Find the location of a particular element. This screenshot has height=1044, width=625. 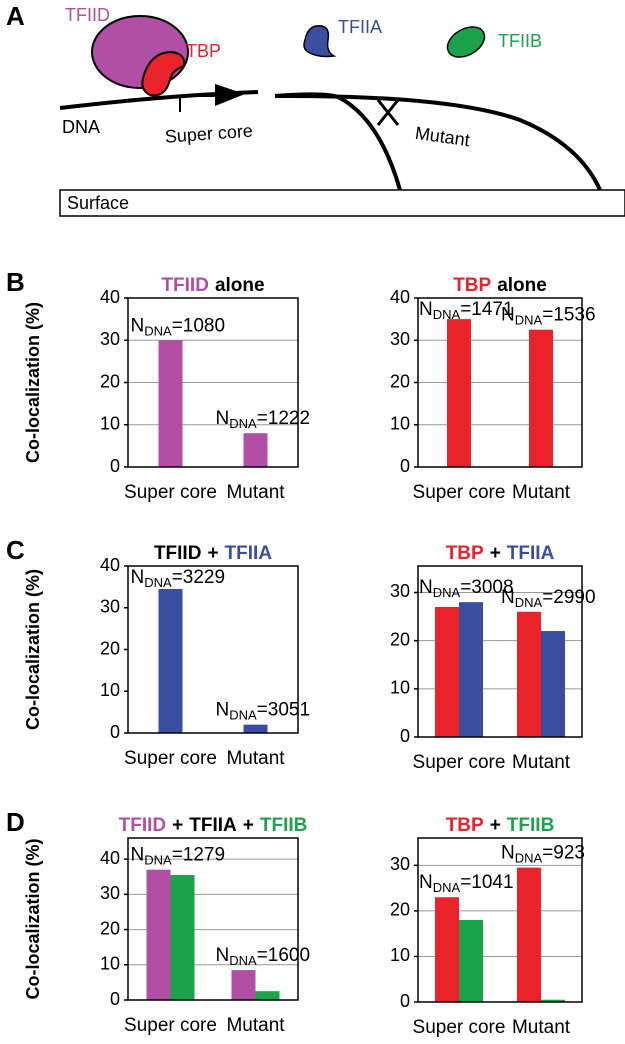

annotation: NDNA=1080 is located at coordinates (178, 326).